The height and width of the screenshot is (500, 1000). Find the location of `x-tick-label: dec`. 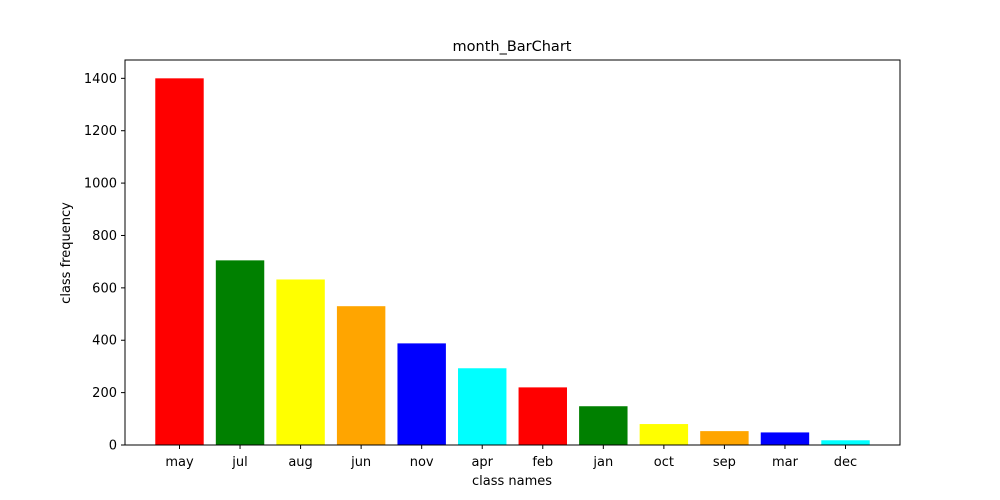

x-tick-label: dec is located at coordinates (845, 462).